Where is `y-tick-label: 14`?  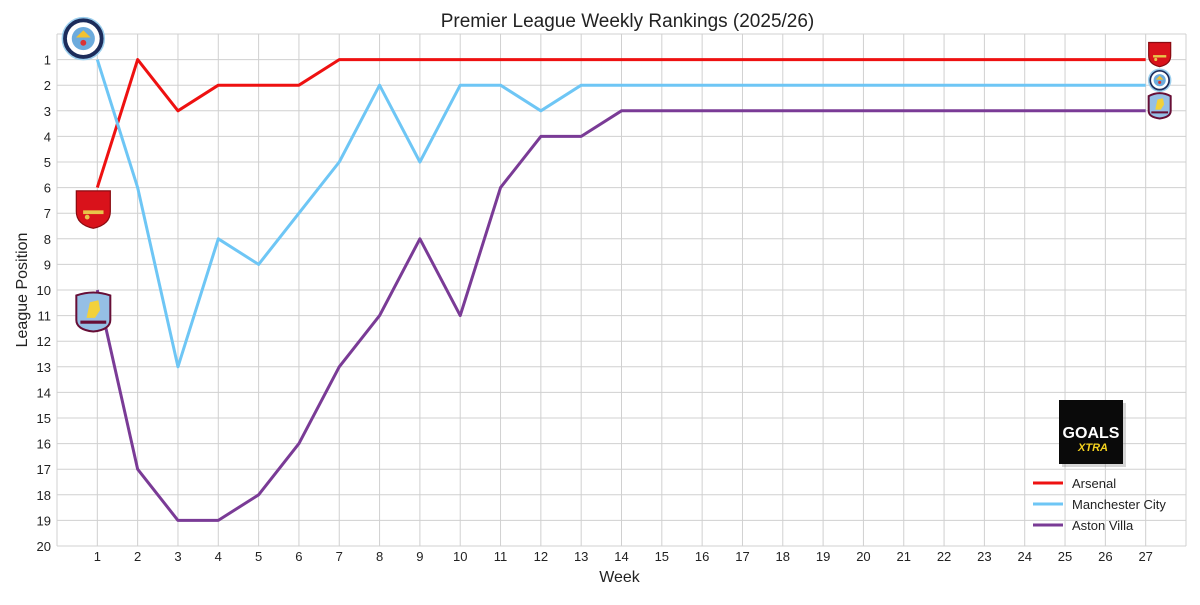
y-tick-label: 14 is located at coordinates (44, 392).